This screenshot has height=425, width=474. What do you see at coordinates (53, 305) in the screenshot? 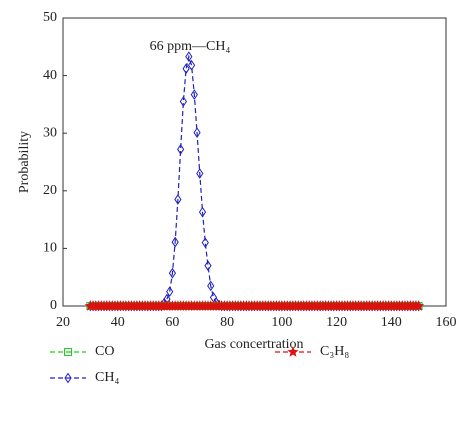
I see `y-tick-label: 0` at bounding box center [53, 305].